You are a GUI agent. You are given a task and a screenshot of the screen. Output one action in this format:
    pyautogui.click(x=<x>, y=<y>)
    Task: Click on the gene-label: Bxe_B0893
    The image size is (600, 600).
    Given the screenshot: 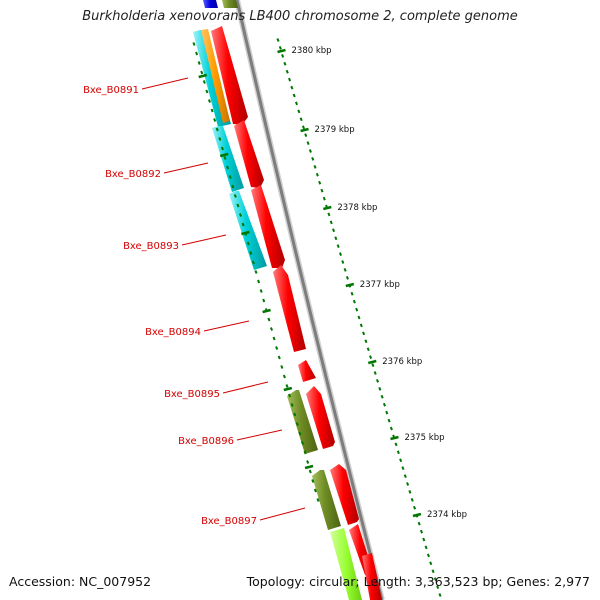 What is the action you would take?
    pyautogui.click(x=151, y=246)
    